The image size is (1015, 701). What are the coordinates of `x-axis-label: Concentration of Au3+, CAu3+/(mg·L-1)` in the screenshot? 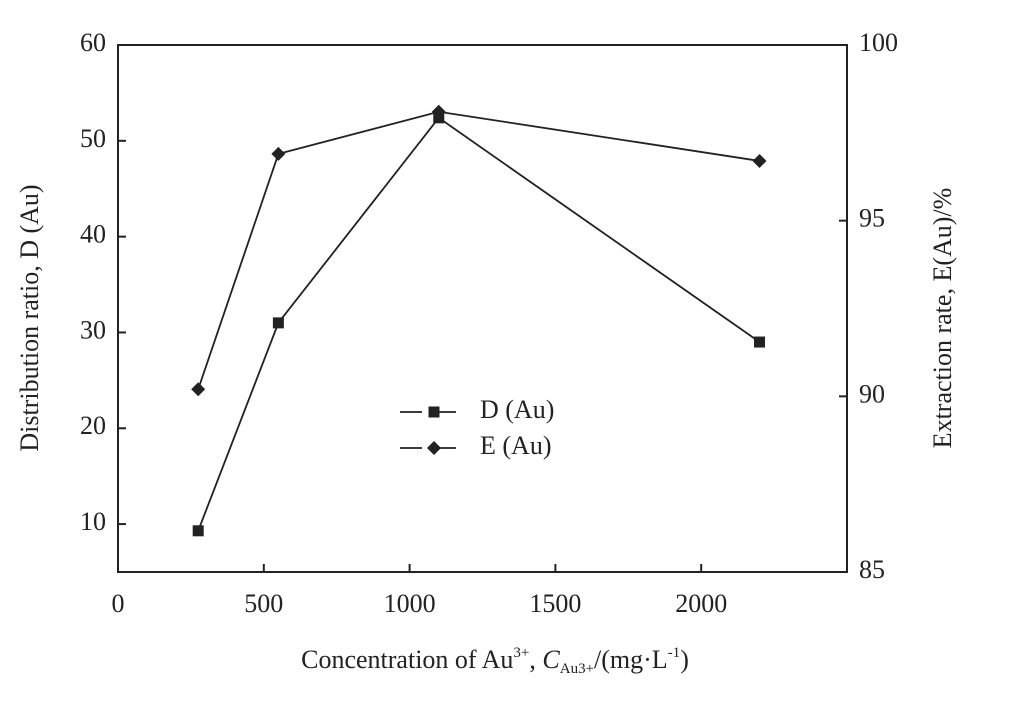 It's located at (495, 661).